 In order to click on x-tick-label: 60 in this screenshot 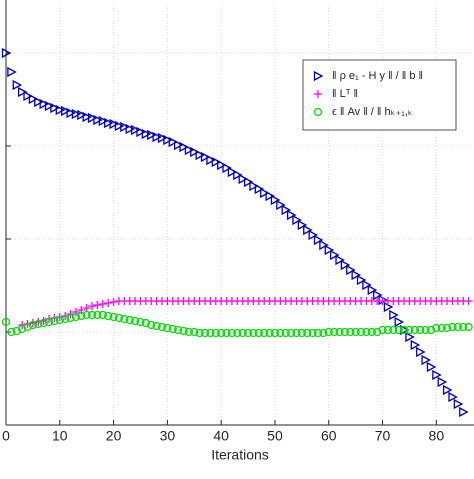, I will do `click(329, 436)`.